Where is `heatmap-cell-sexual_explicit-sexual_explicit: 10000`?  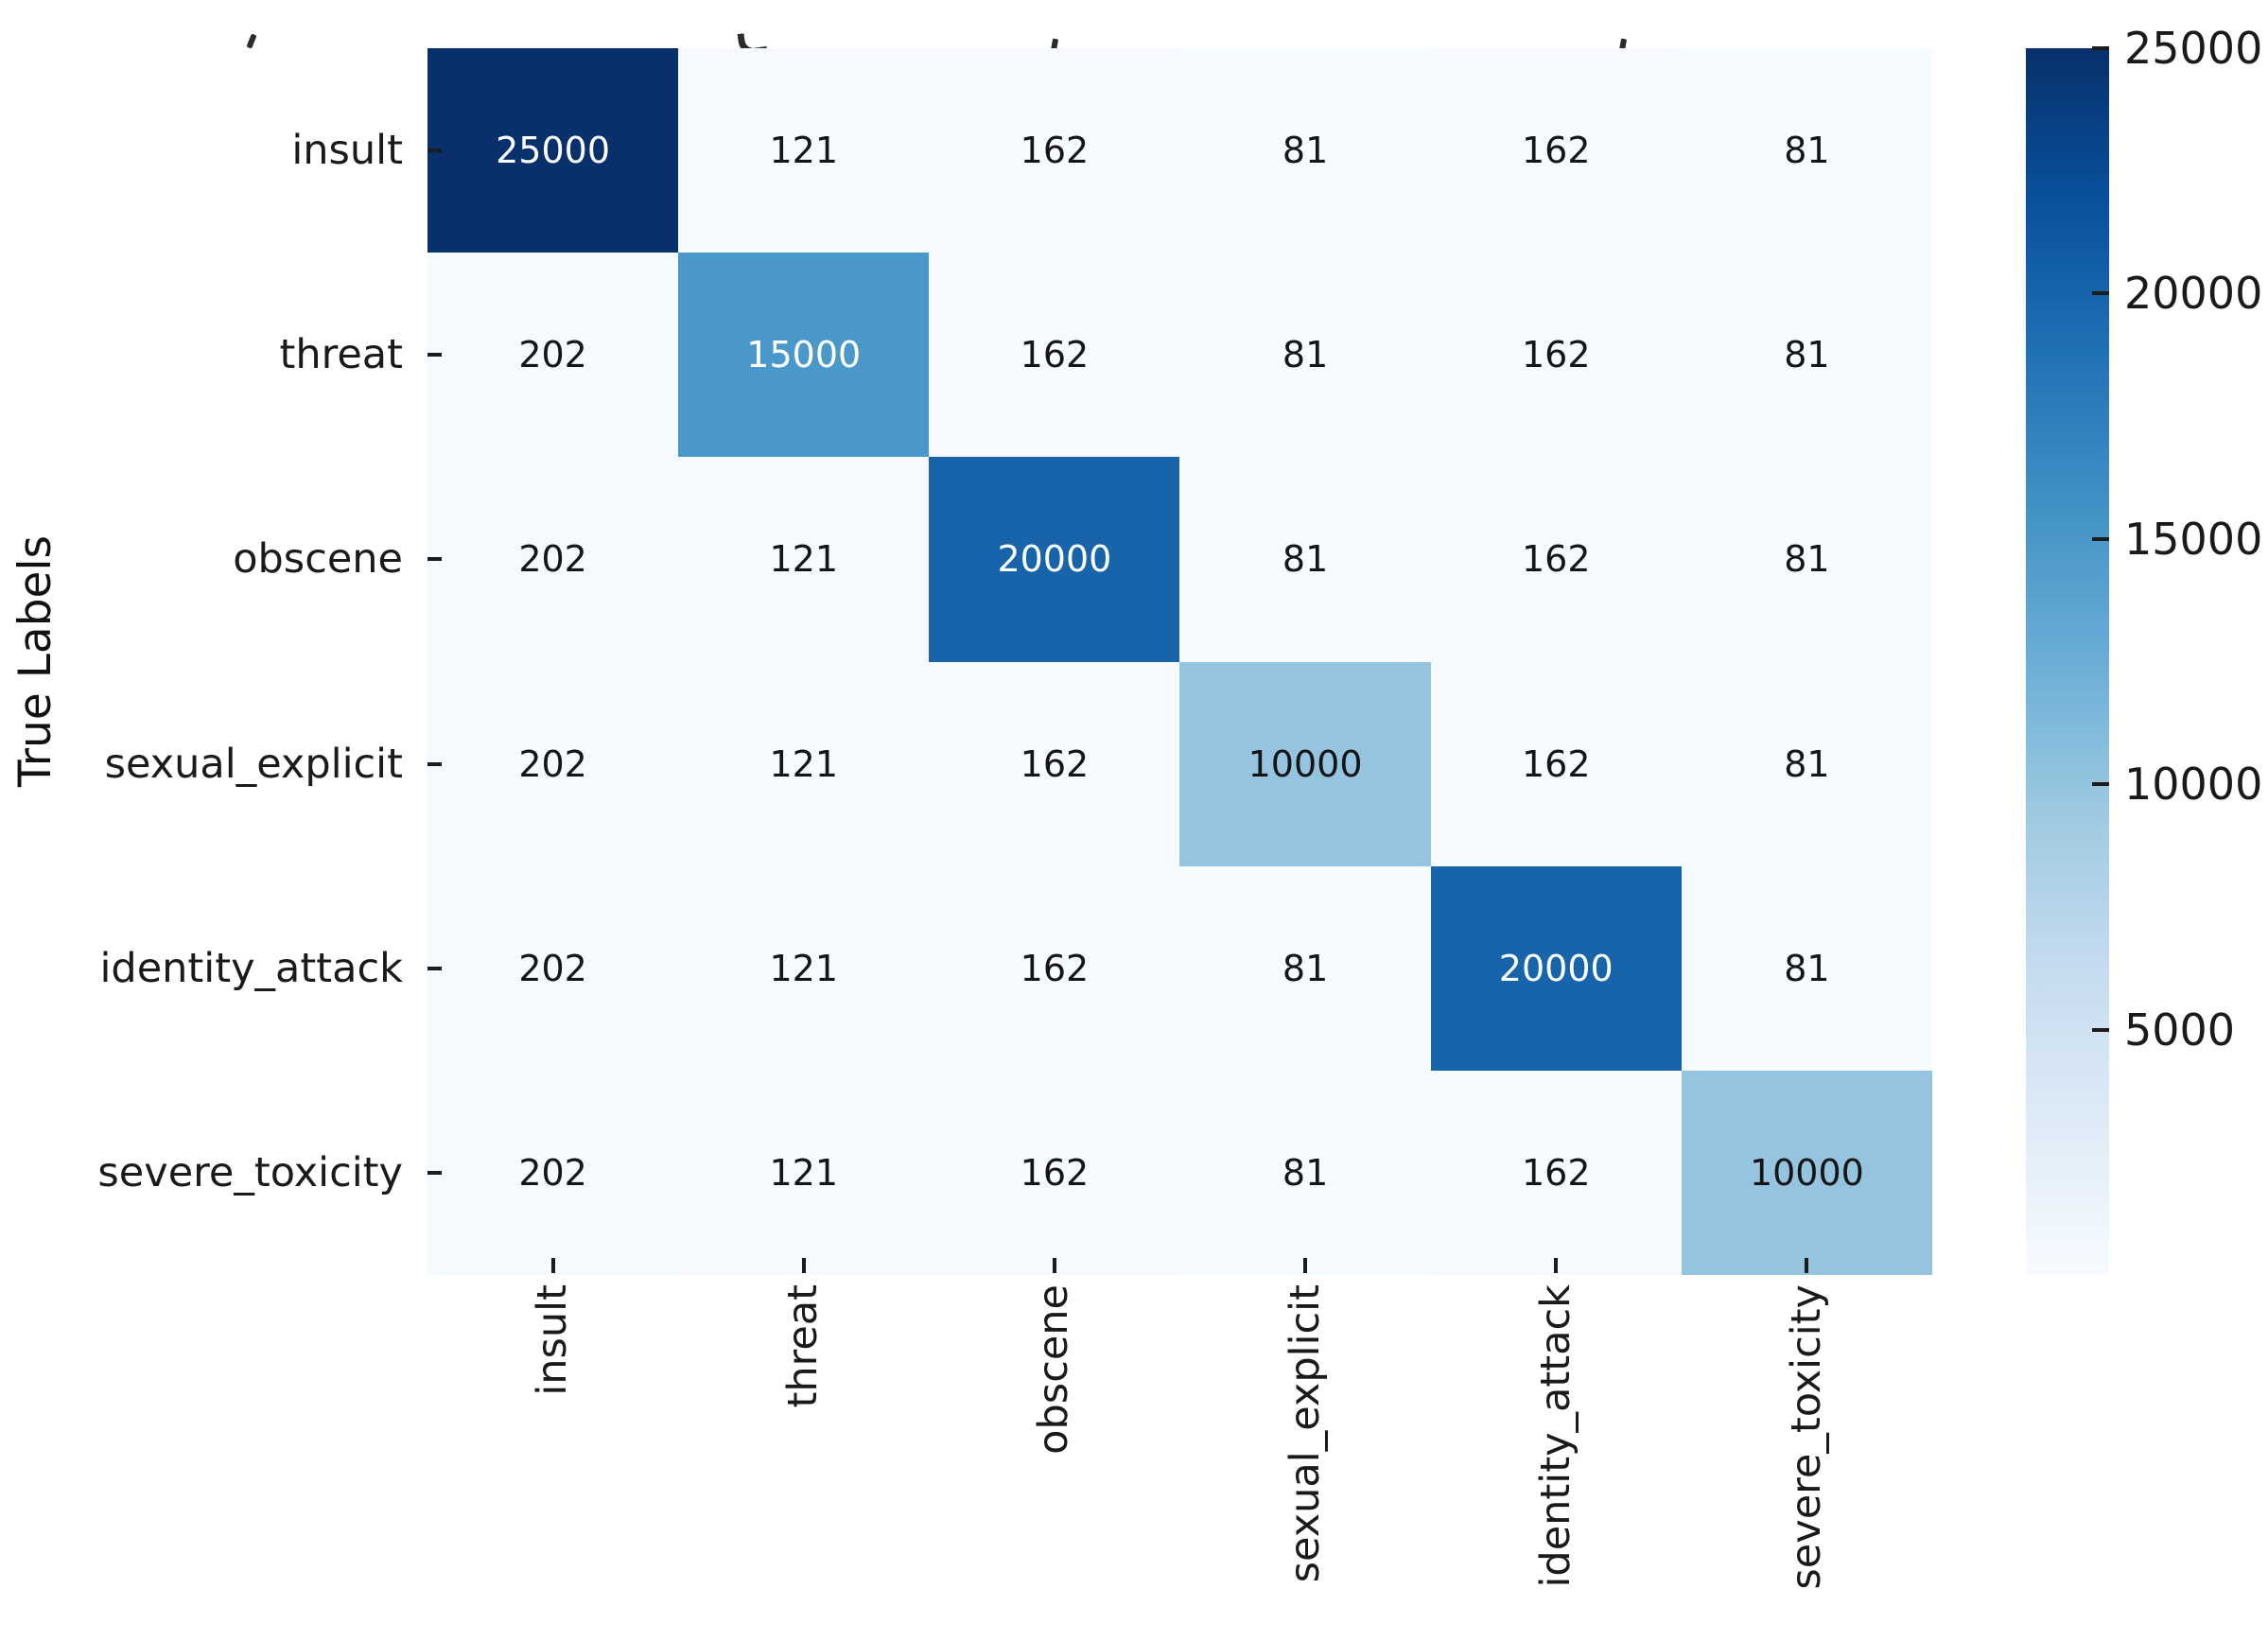
heatmap-cell-sexual_explicit-sexual_explicit: 10000 is located at coordinates (1305, 763).